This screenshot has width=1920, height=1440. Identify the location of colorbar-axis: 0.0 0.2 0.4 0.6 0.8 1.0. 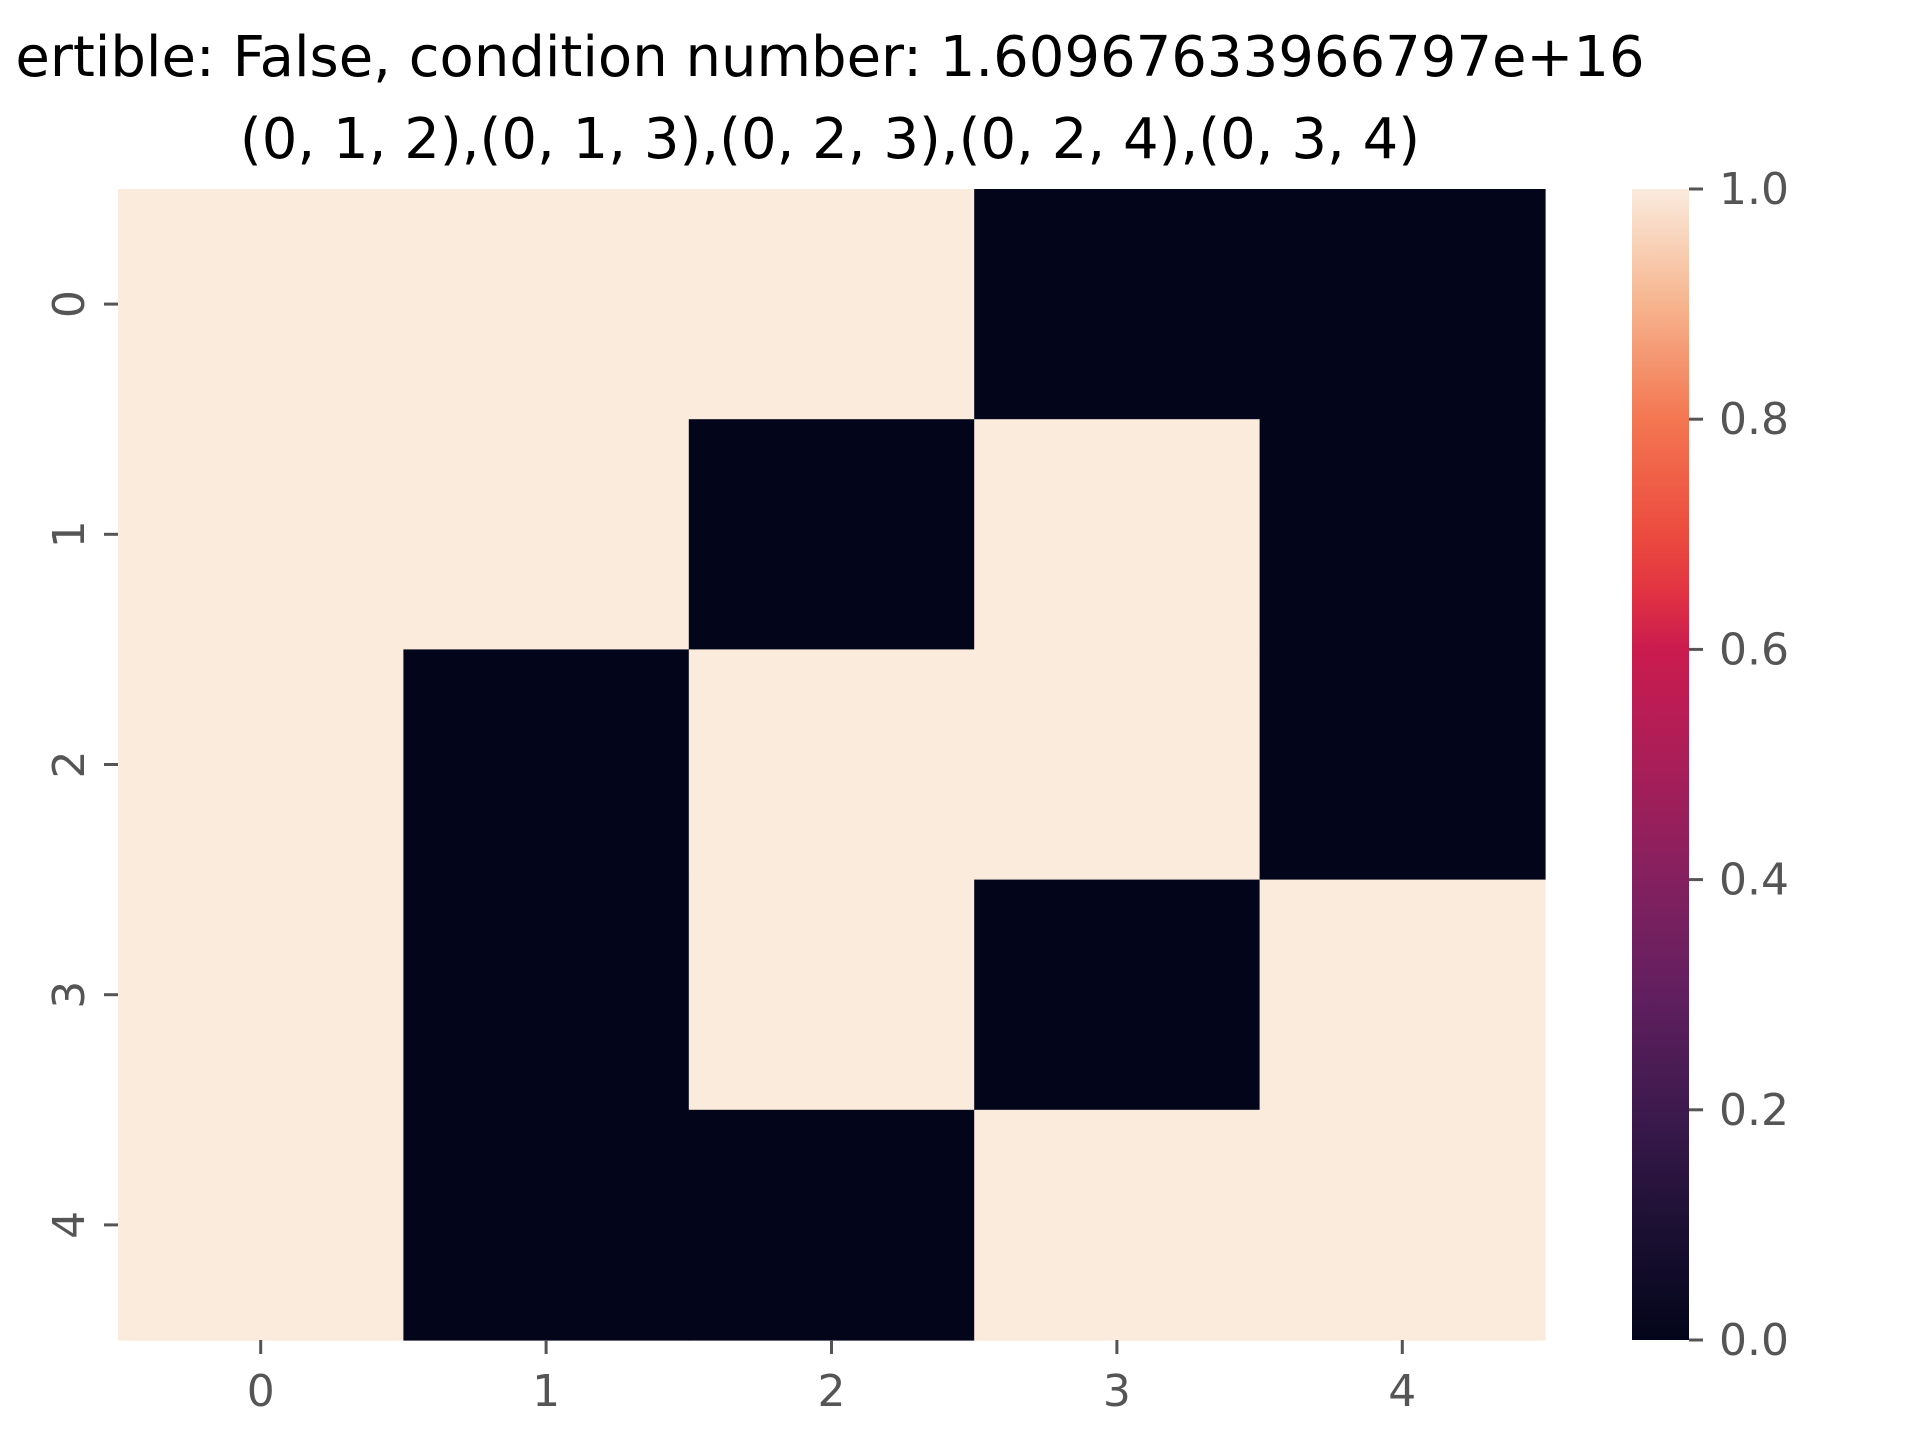
(1739, 765).